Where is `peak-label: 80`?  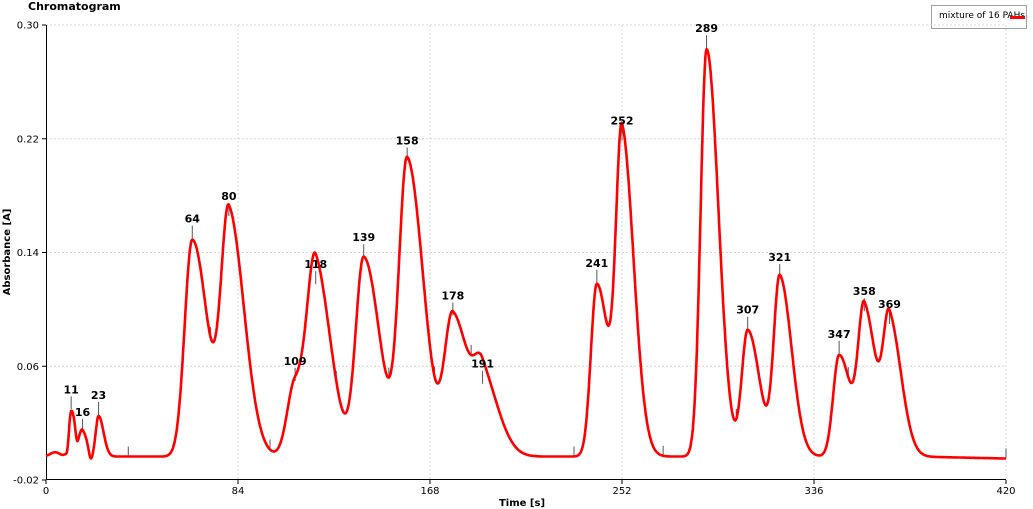
peak-label: 80 is located at coordinates (229, 196).